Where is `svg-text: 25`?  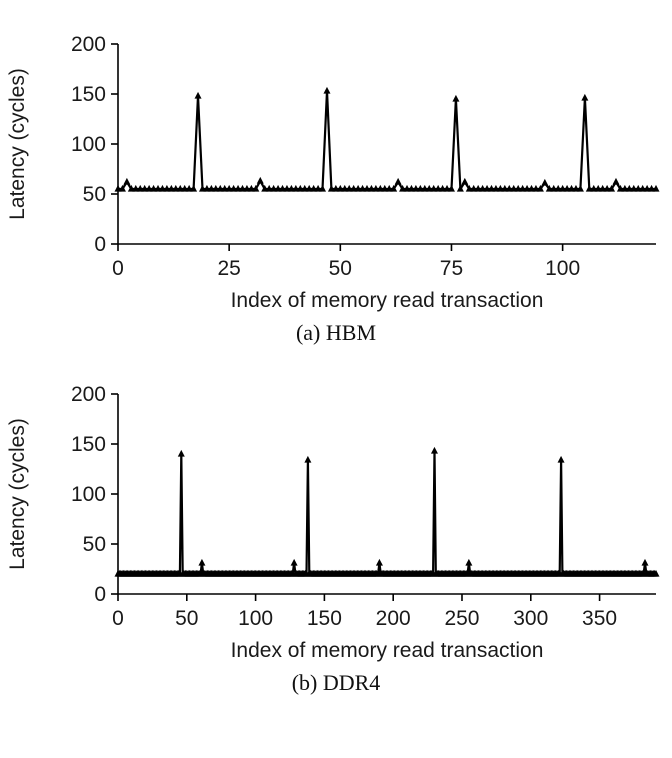 svg-text: 25 is located at coordinates (228, 268).